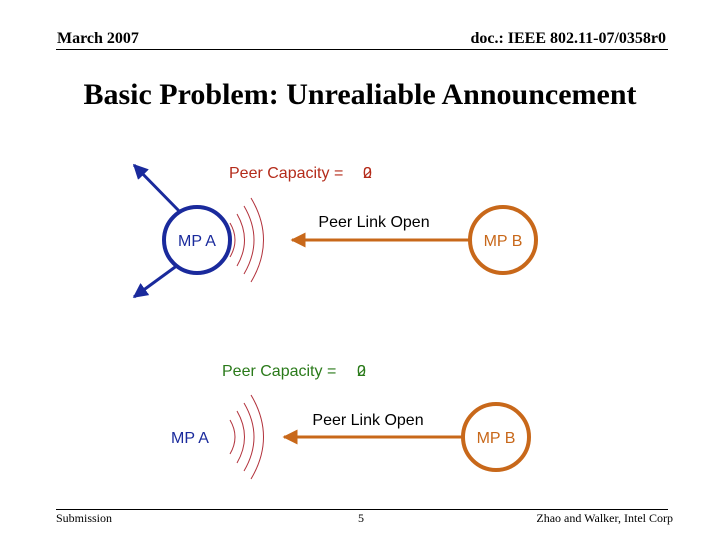 This screenshot has width=720, height=540. I want to click on footer-divider, so click(362, 509).